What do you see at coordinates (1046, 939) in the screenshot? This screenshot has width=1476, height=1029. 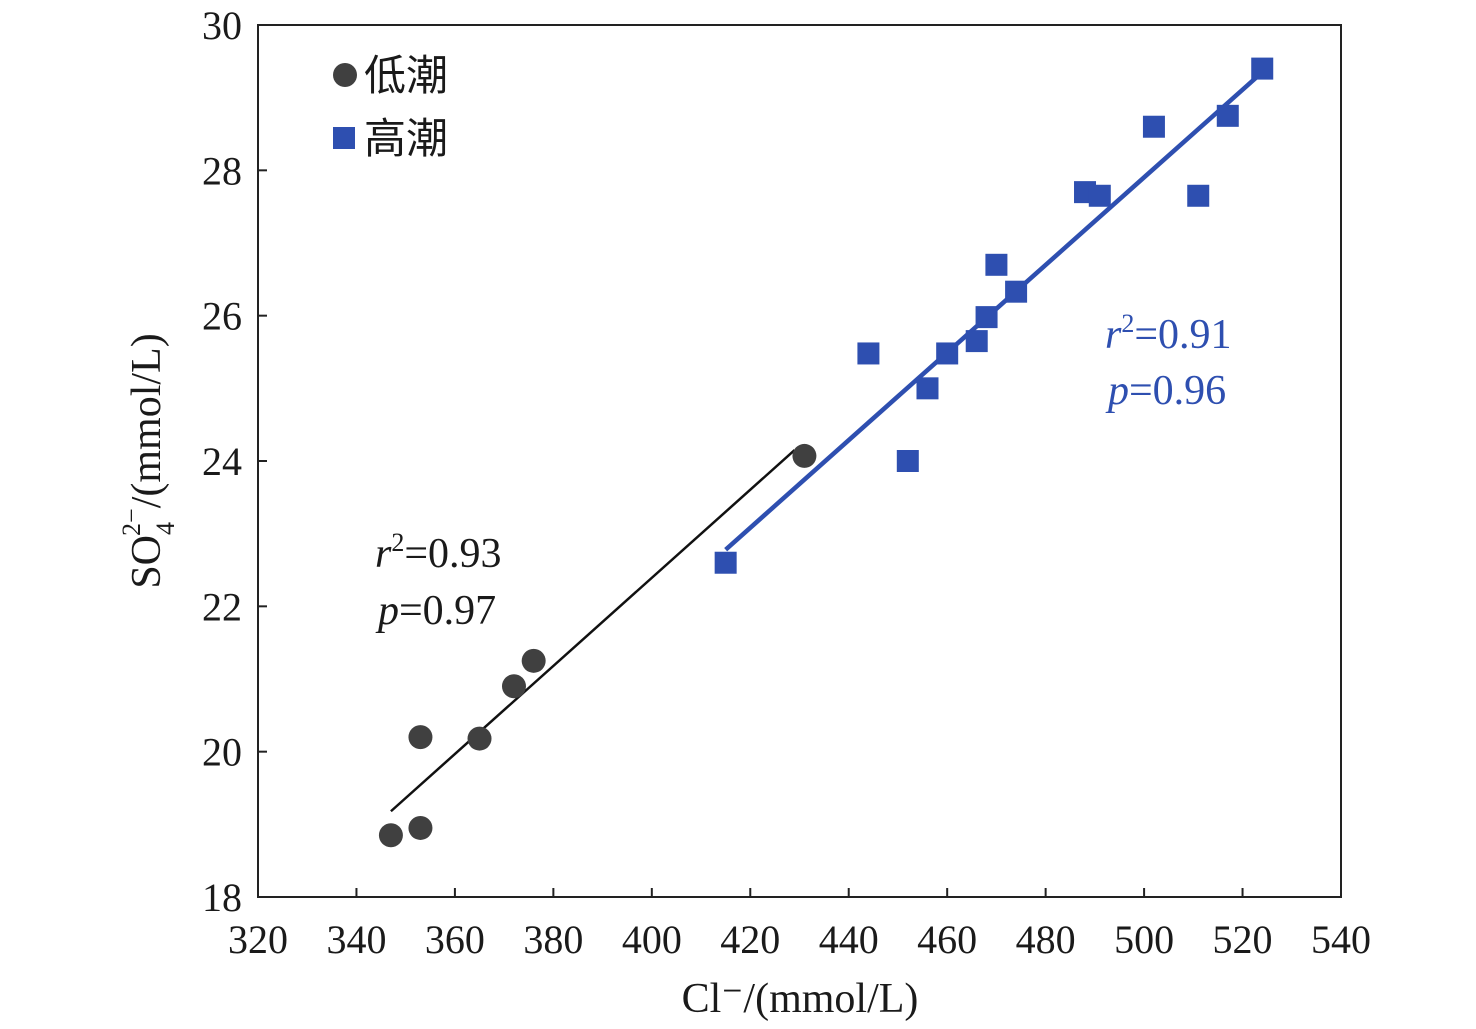 I see `x-tick-label: 480` at bounding box center [1046, 939].